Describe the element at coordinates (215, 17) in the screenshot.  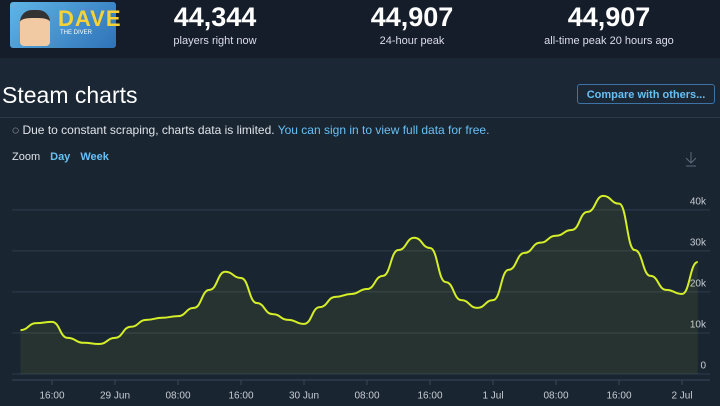
I see `stat-value: 44,344` at that location.